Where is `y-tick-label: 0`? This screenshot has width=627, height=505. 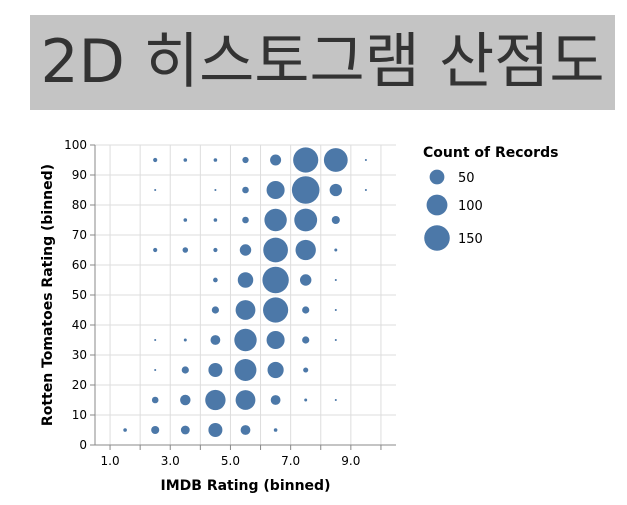 y-tick-label: 0 is located at coordinates (83, 445).